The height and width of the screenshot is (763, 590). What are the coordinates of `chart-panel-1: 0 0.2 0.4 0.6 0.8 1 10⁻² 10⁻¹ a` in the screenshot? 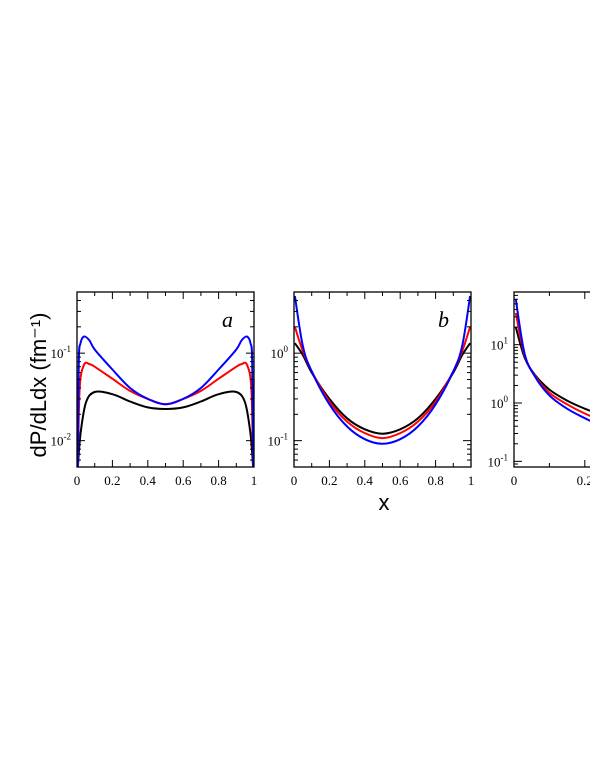 It's located at (154, 389).